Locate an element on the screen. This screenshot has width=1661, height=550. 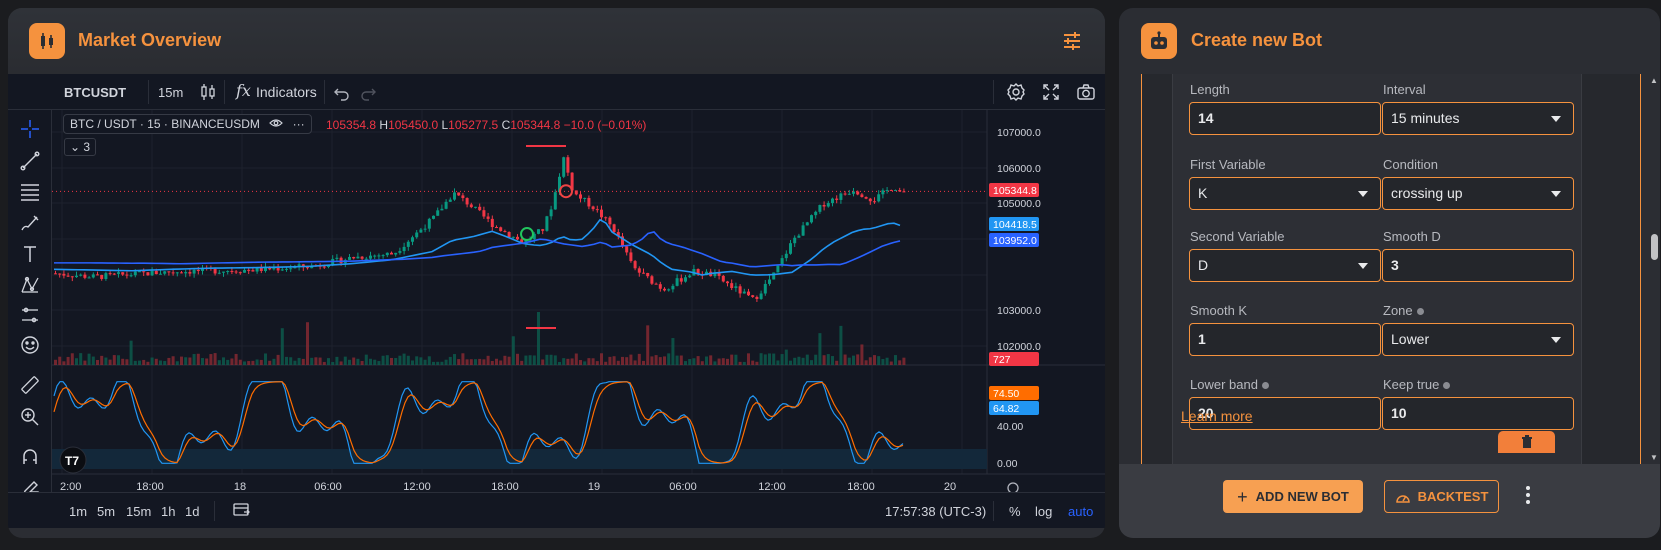
range-1h: 1h is located at coordinates (168, 511).